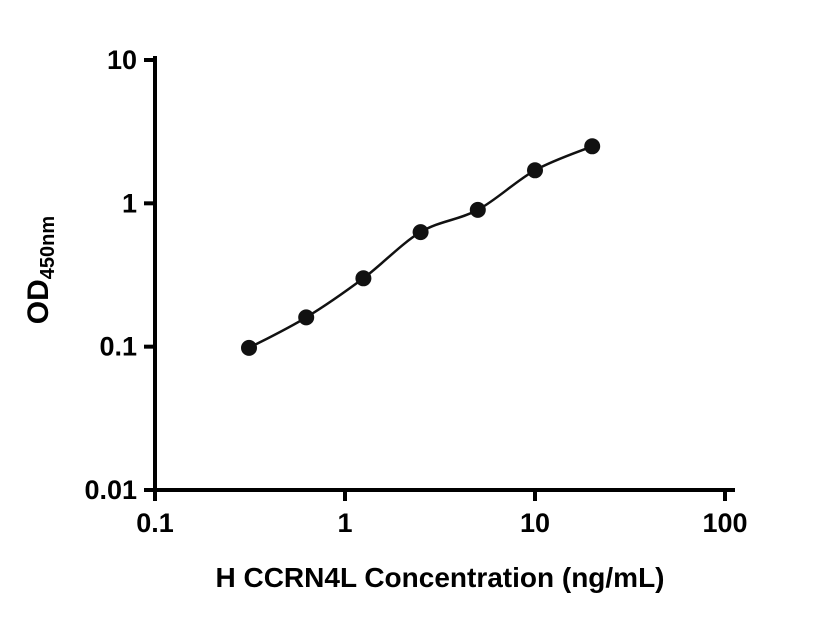  I want to click on x-axis-title: H CCRN4L Concentration (ng/mL), so click(439, 577).